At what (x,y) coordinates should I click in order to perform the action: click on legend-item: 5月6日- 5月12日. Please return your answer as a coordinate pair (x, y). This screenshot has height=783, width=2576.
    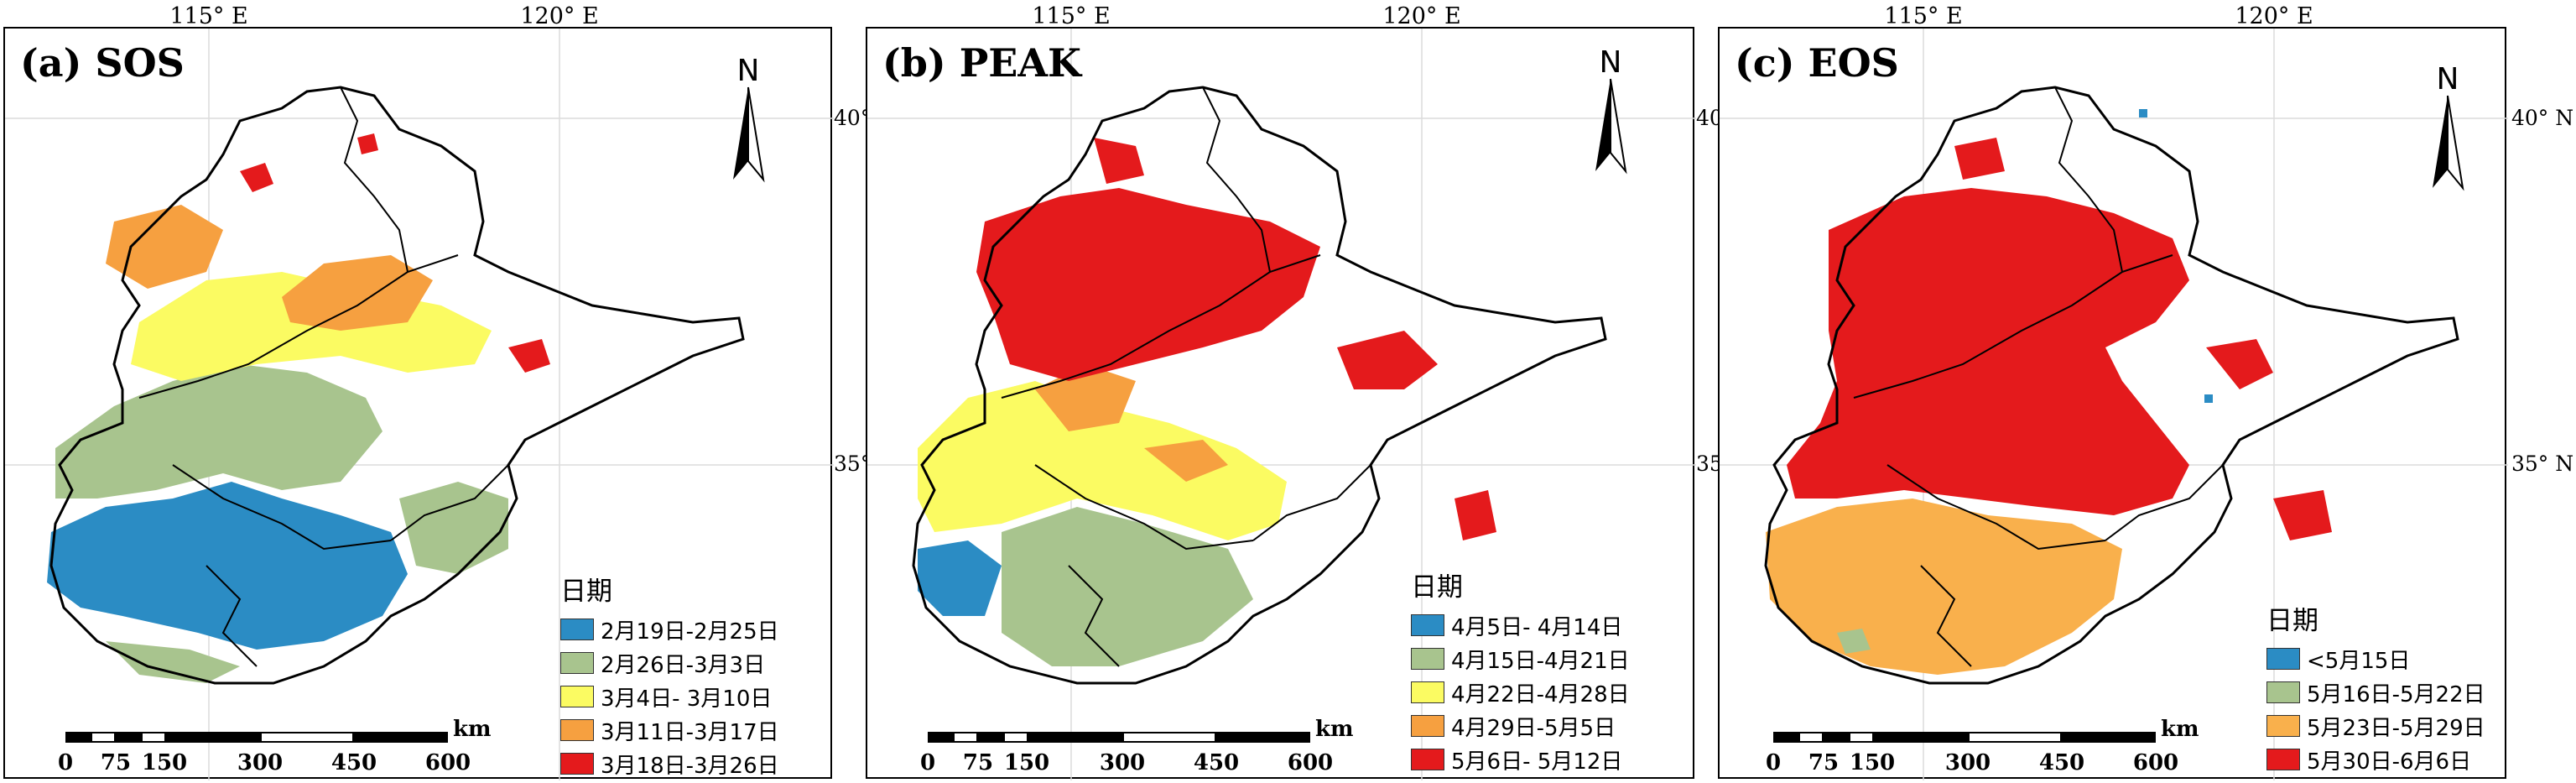
    Looking at the image, I should click on (1520, 760).